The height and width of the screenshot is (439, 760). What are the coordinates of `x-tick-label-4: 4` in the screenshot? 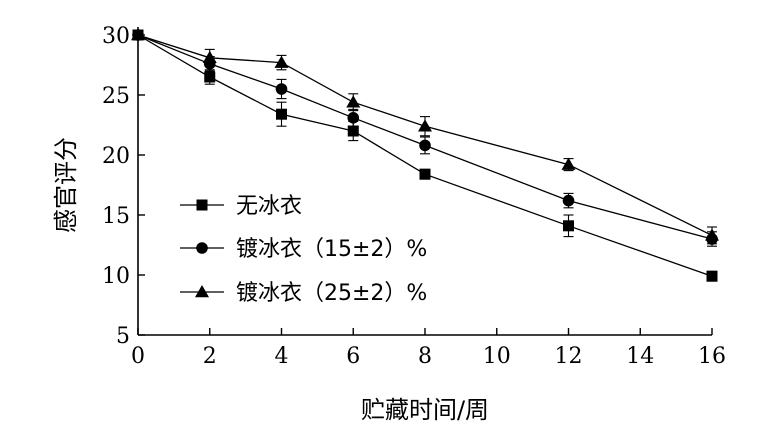 It's located at (282, 356).